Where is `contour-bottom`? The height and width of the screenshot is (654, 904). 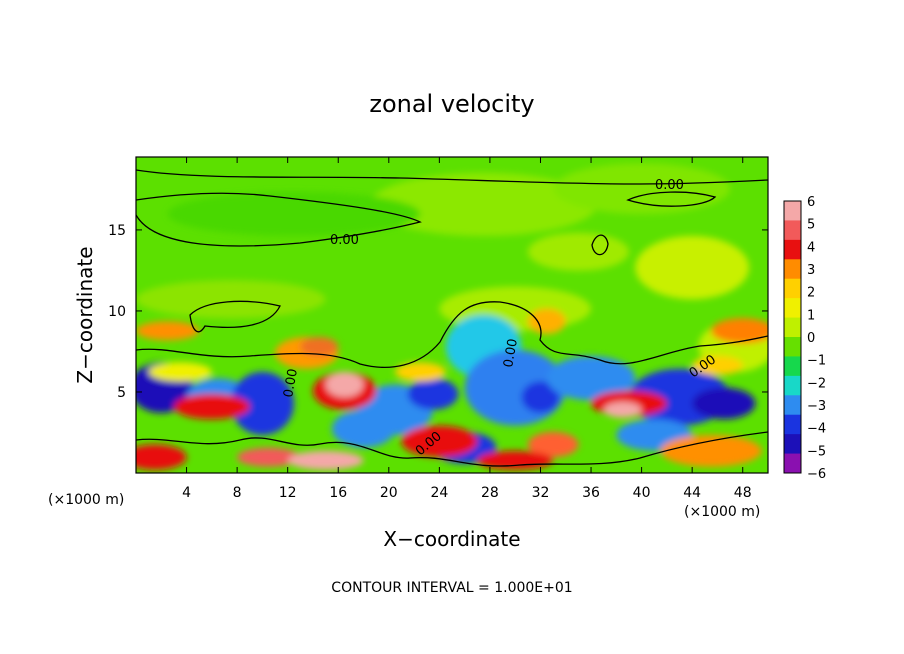
contour-bottom is located at coordinates (452, 449).